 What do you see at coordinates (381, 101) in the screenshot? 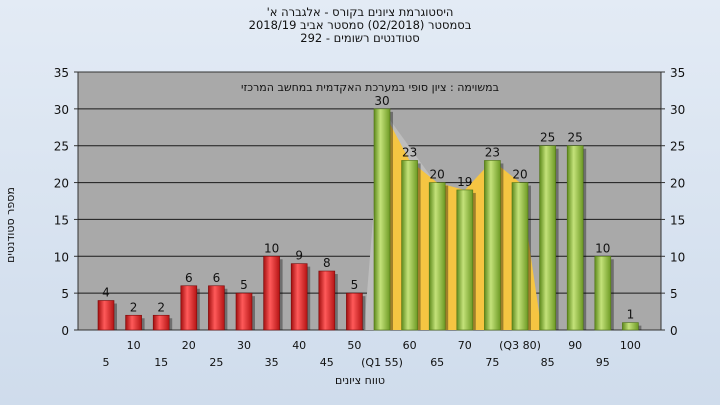
I see `bar-value-label: 30` at bounding box center [381, 101].